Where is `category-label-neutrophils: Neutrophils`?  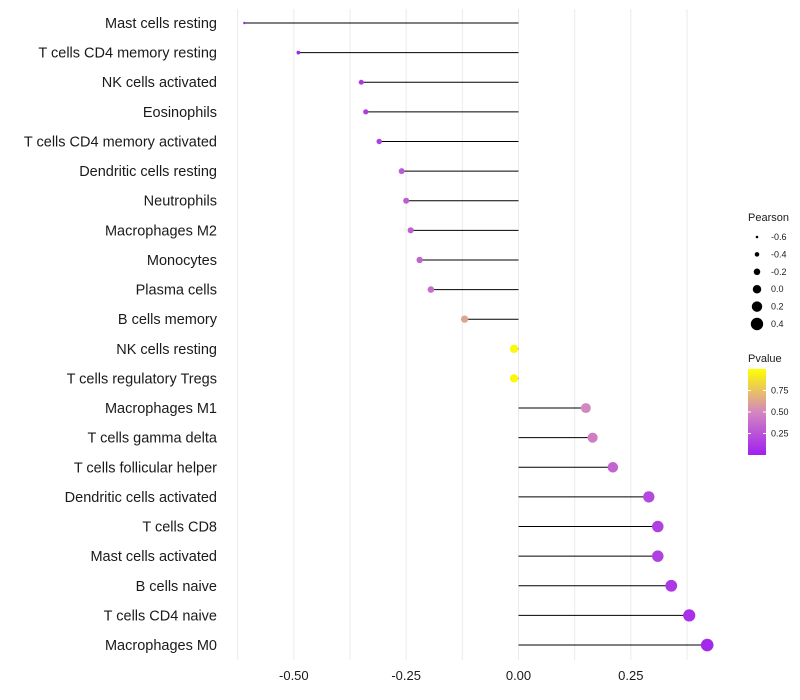 category-label-neutrophils: Neutrophils is located at coordinates (180, 202).